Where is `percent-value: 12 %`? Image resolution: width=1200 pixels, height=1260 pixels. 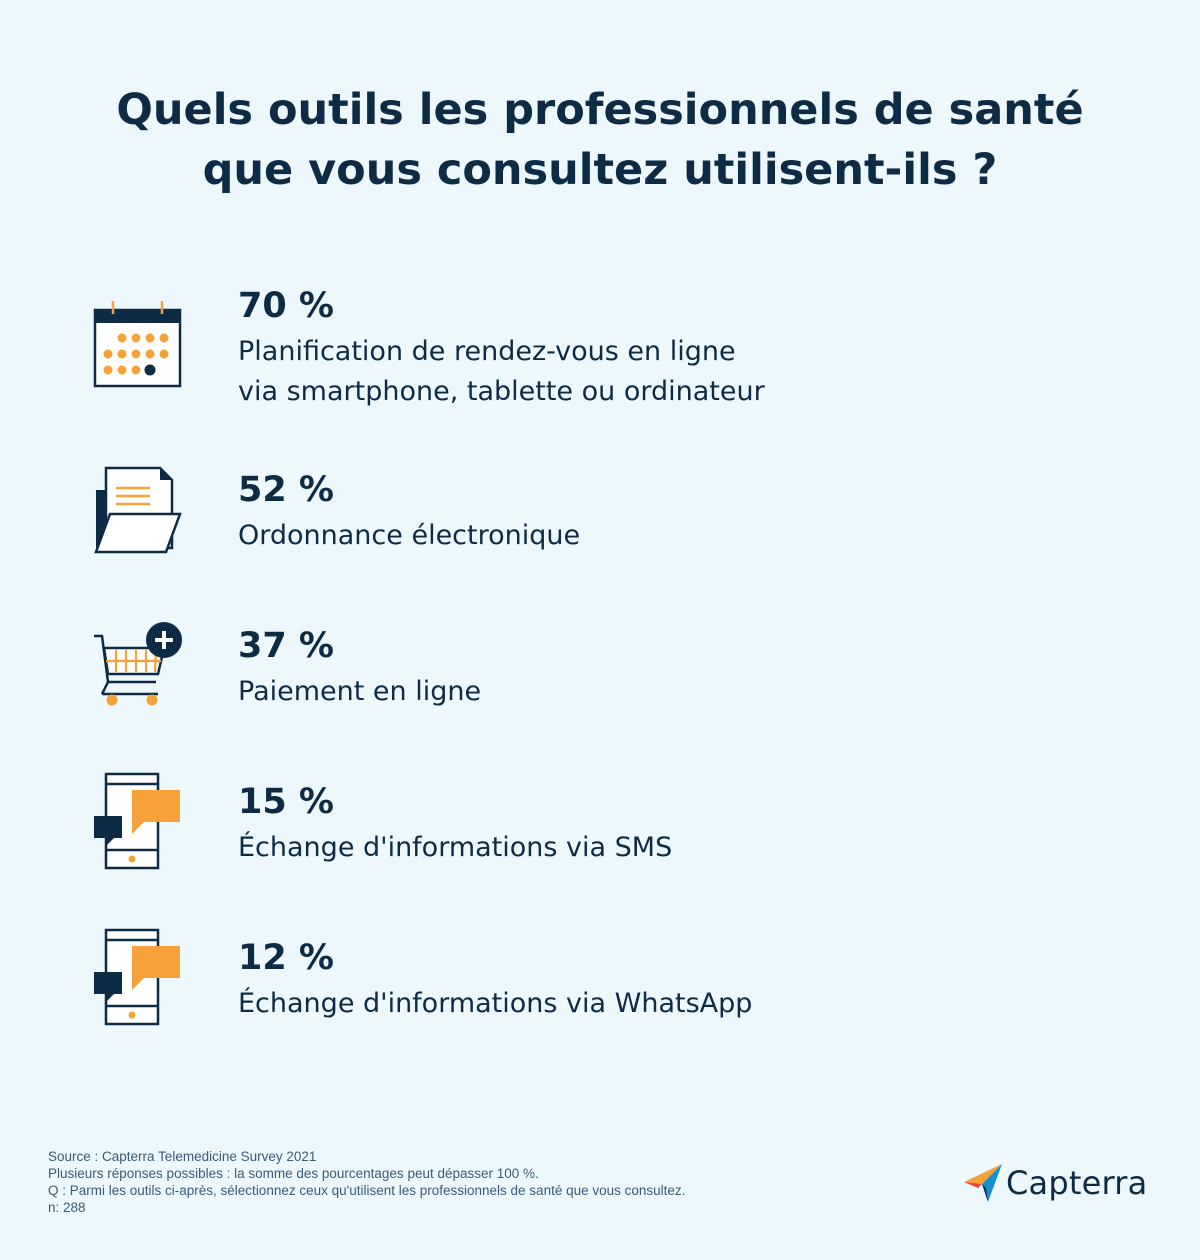
percent-value: 12 % is located at coordinates (286, 958).